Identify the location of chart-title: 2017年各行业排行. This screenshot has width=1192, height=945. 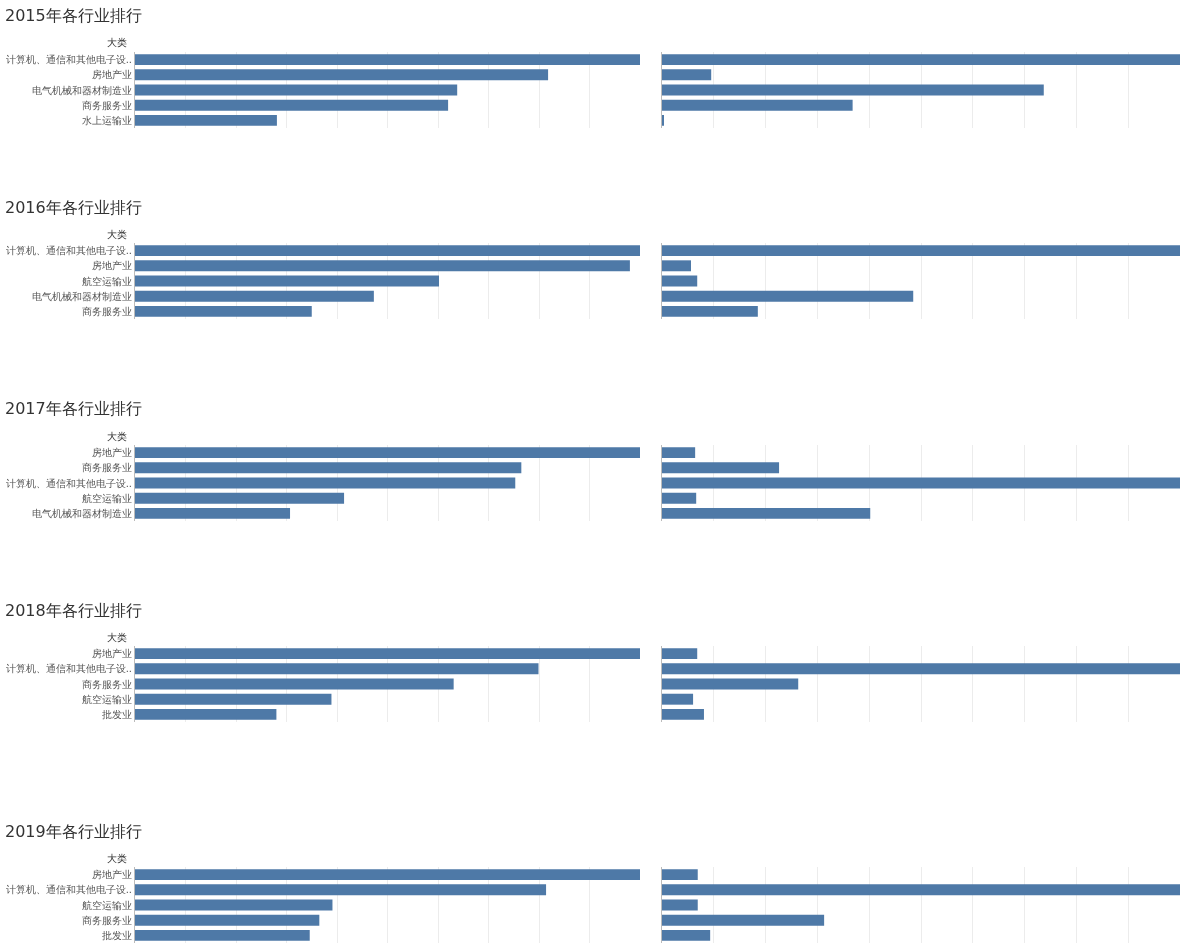
(73, 408).